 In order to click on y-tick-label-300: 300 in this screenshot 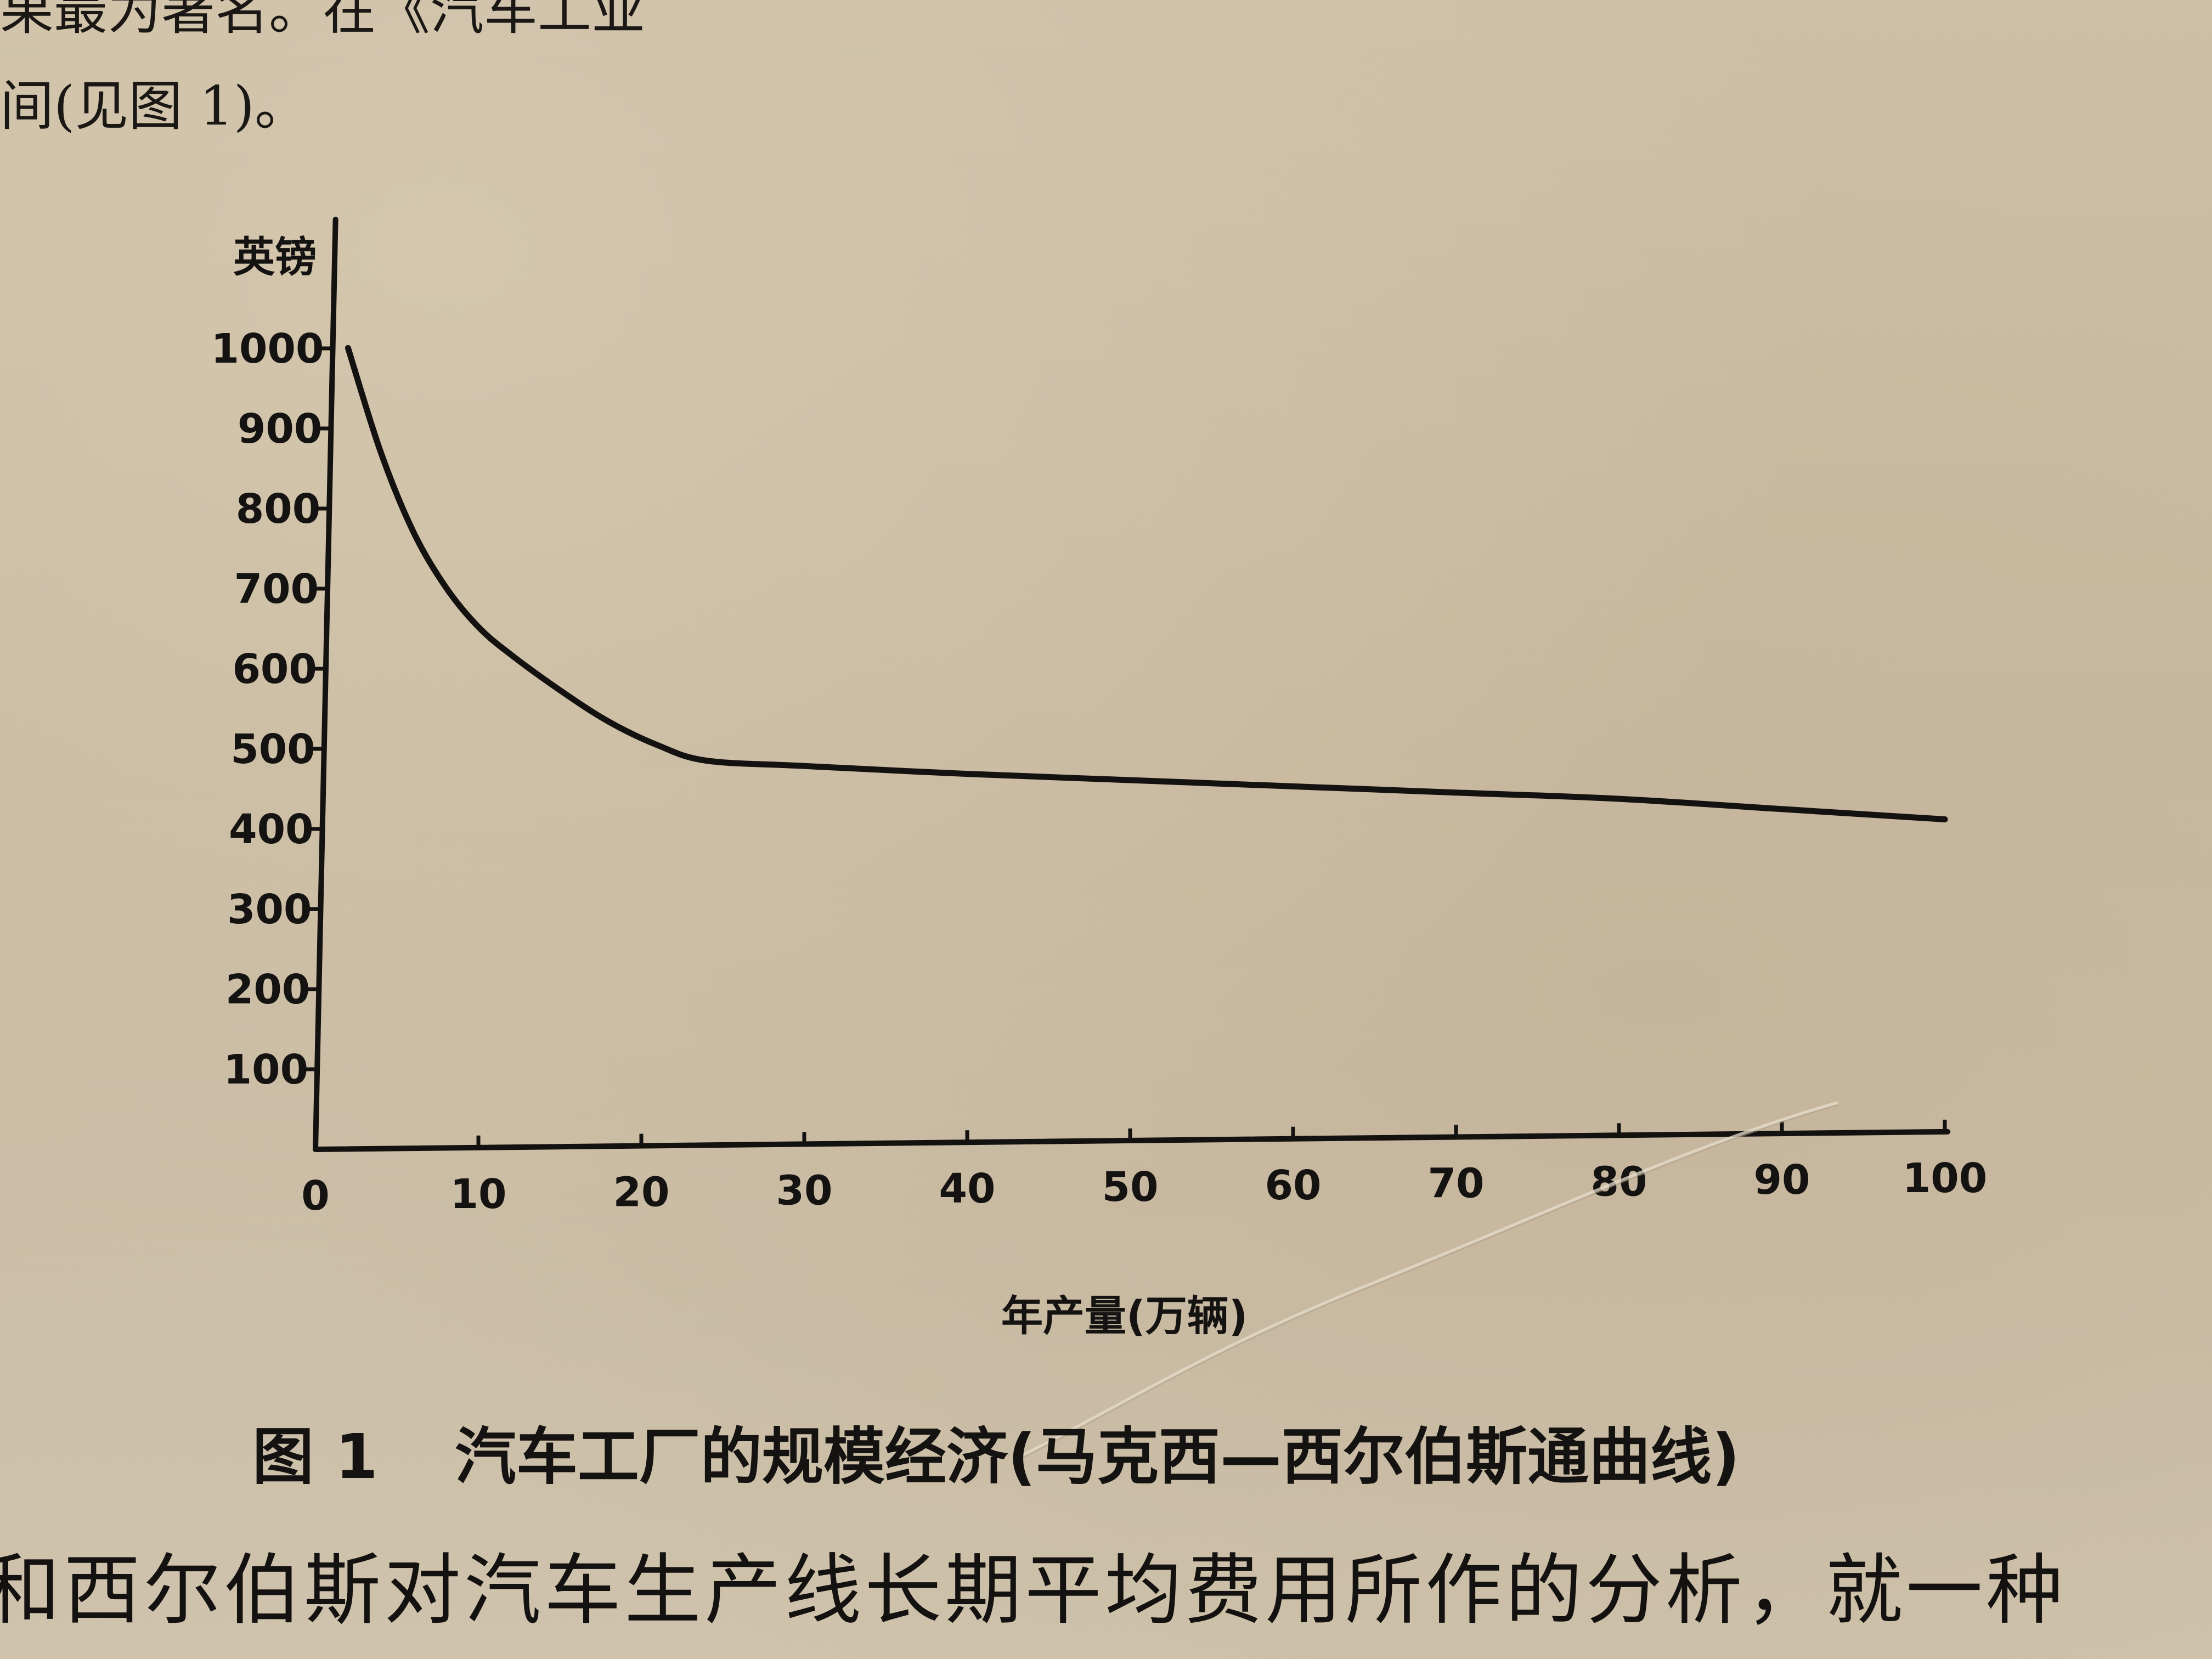, I will do `click(269, 909)`.